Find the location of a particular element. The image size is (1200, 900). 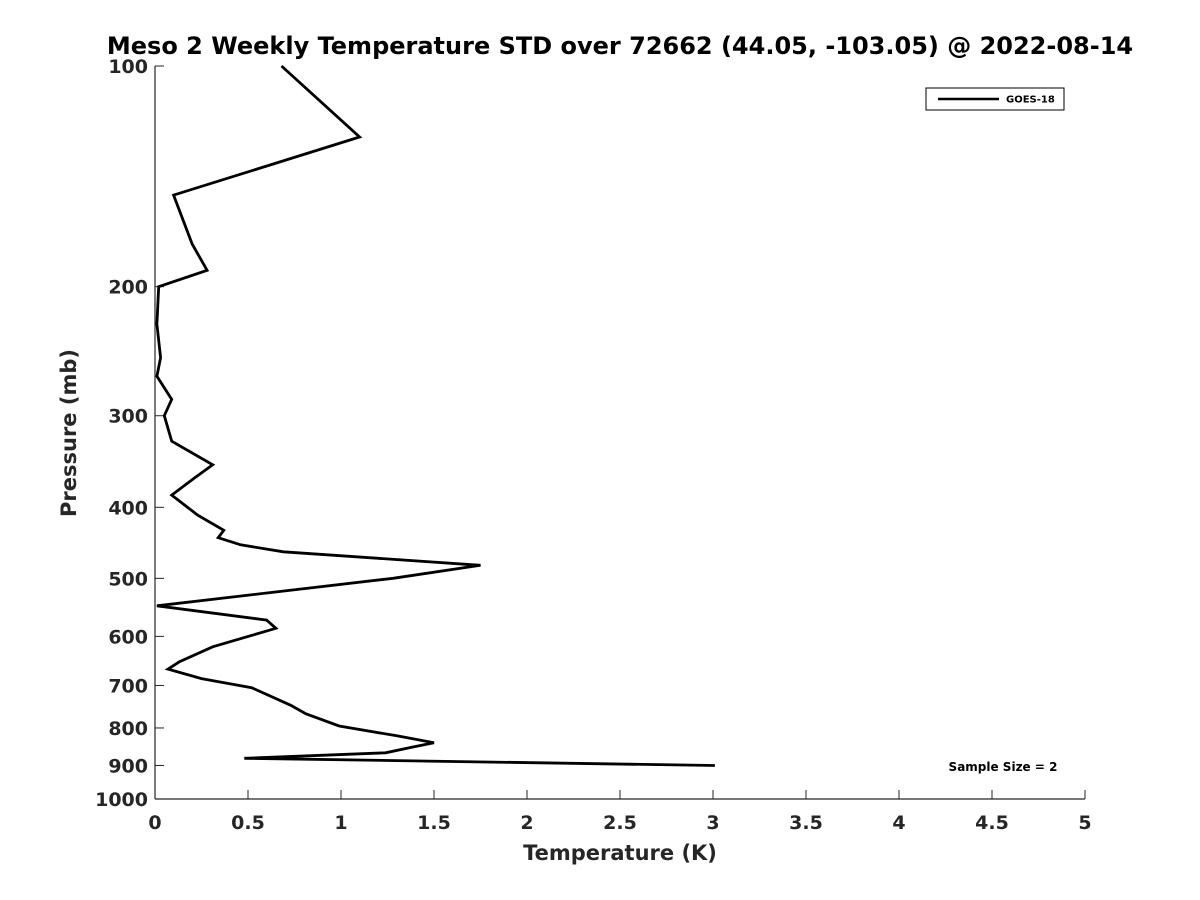

x-tick-label: 1 is located at coordinates (340, 823).